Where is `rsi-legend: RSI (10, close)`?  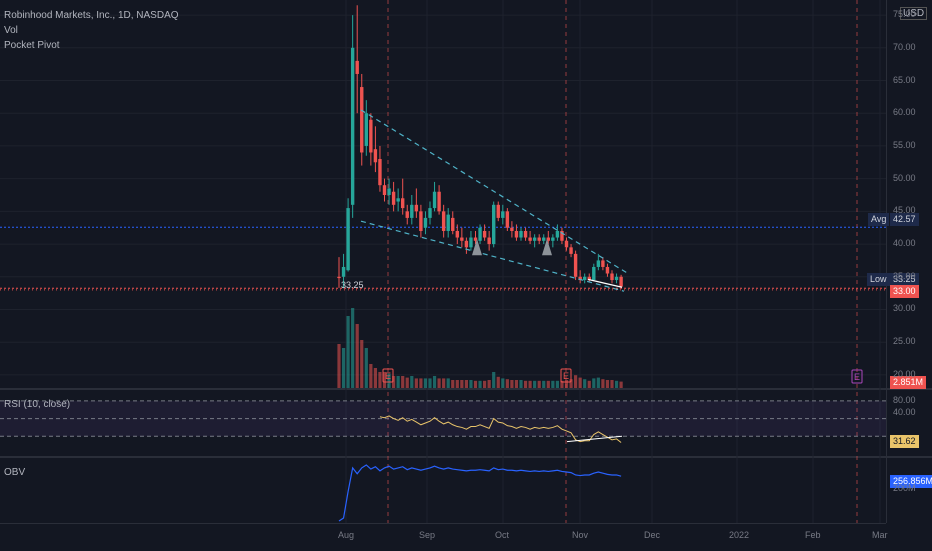 rsi-legend: RSI (10, close) is located at coordinates (37, 404).